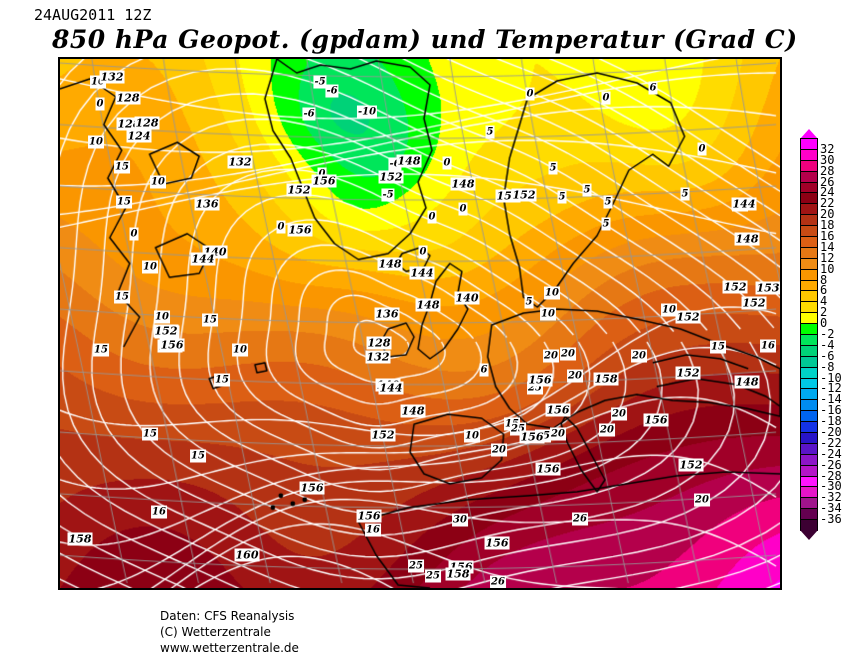 Image resolution: width=850 pixels, height=657 pixels. What do you see at coordinates (332, 91) in the screenshot?
I see `temperature-contour-label: -6` at bounding box center [332, 91].